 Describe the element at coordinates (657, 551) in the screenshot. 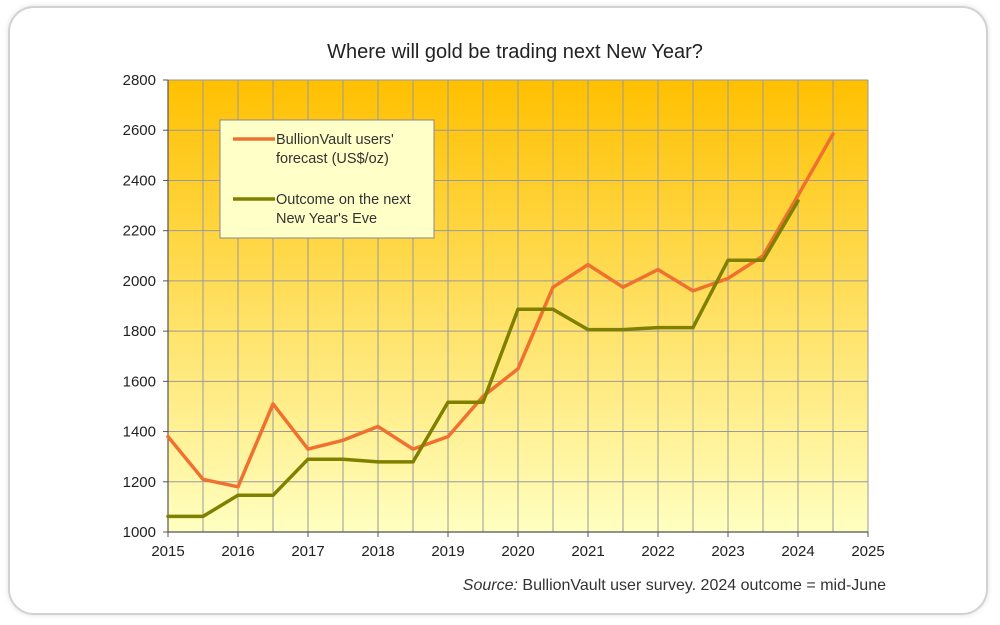

I see `x-tick-label: 2022` at that location.